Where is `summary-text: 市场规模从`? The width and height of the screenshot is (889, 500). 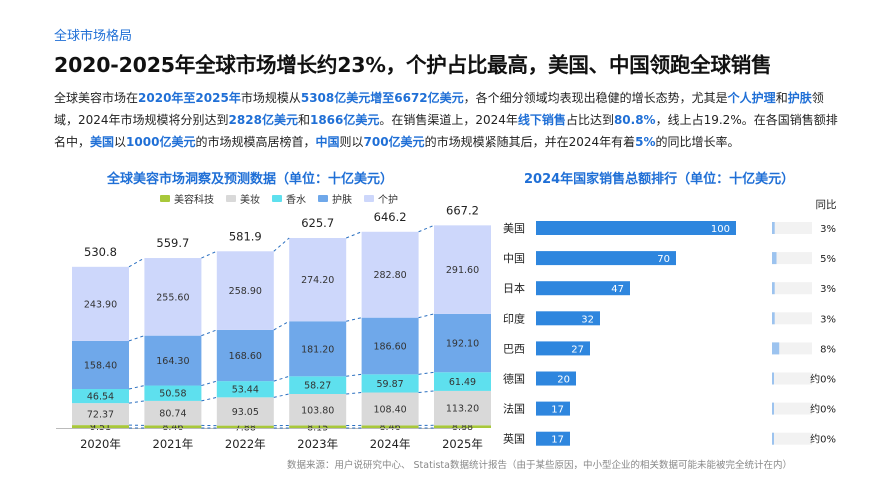 summary-text: 市场规模从 is located at coordinates (270, 98).